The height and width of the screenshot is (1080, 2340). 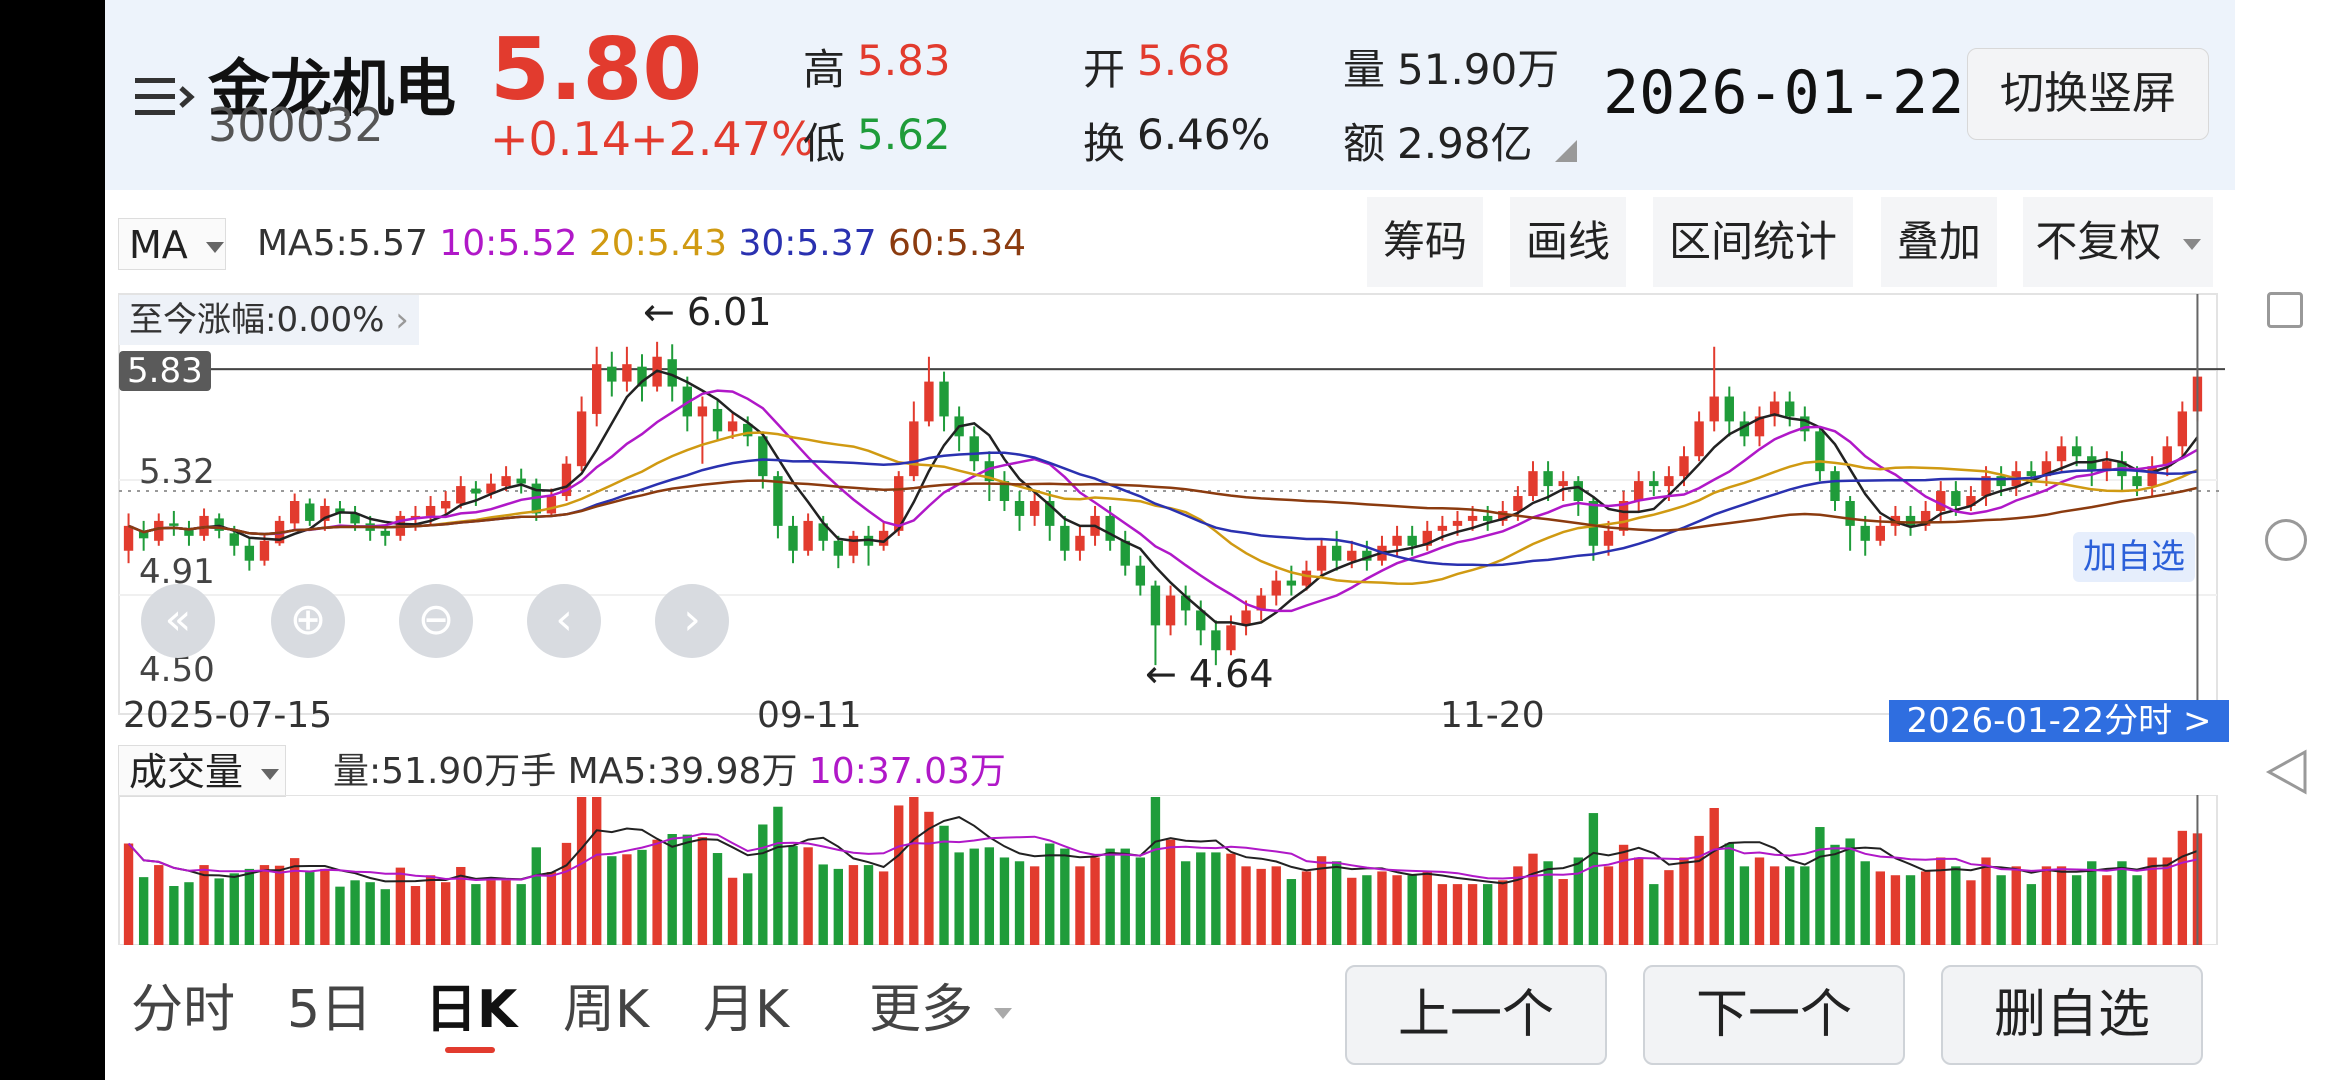 I want to click on back-icon, so click(x=2287, y=774).